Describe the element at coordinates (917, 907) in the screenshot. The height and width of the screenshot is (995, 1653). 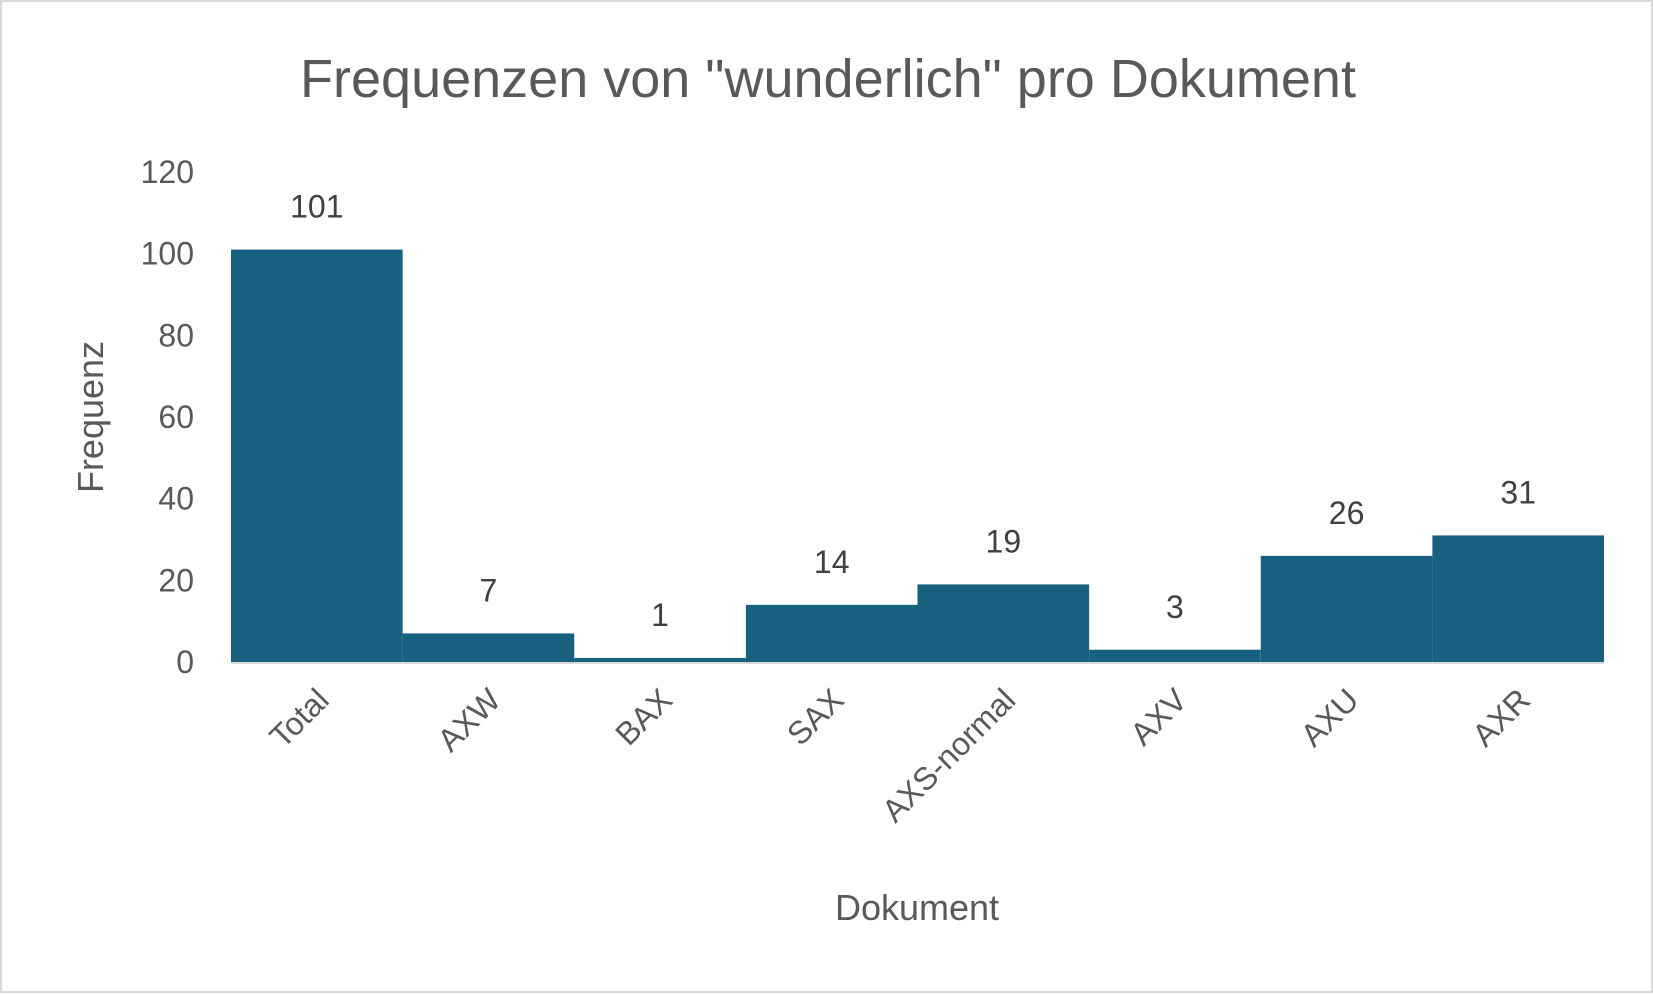
I see `x-axis-title: Dokument` at that location.